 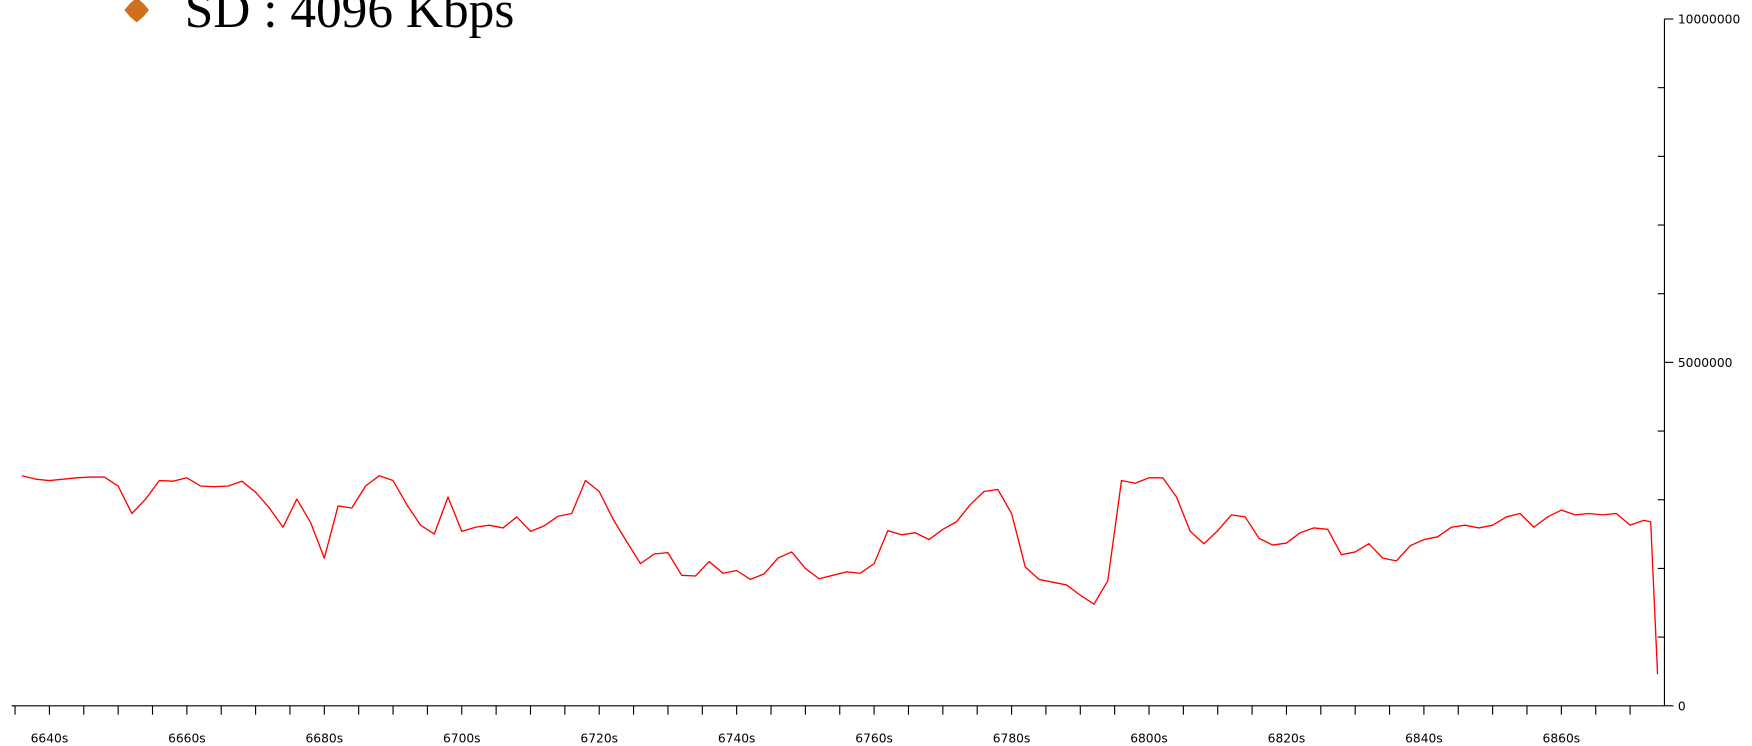 I want to click on x-tick-label: 6800s, so click(x=1149, y=739).